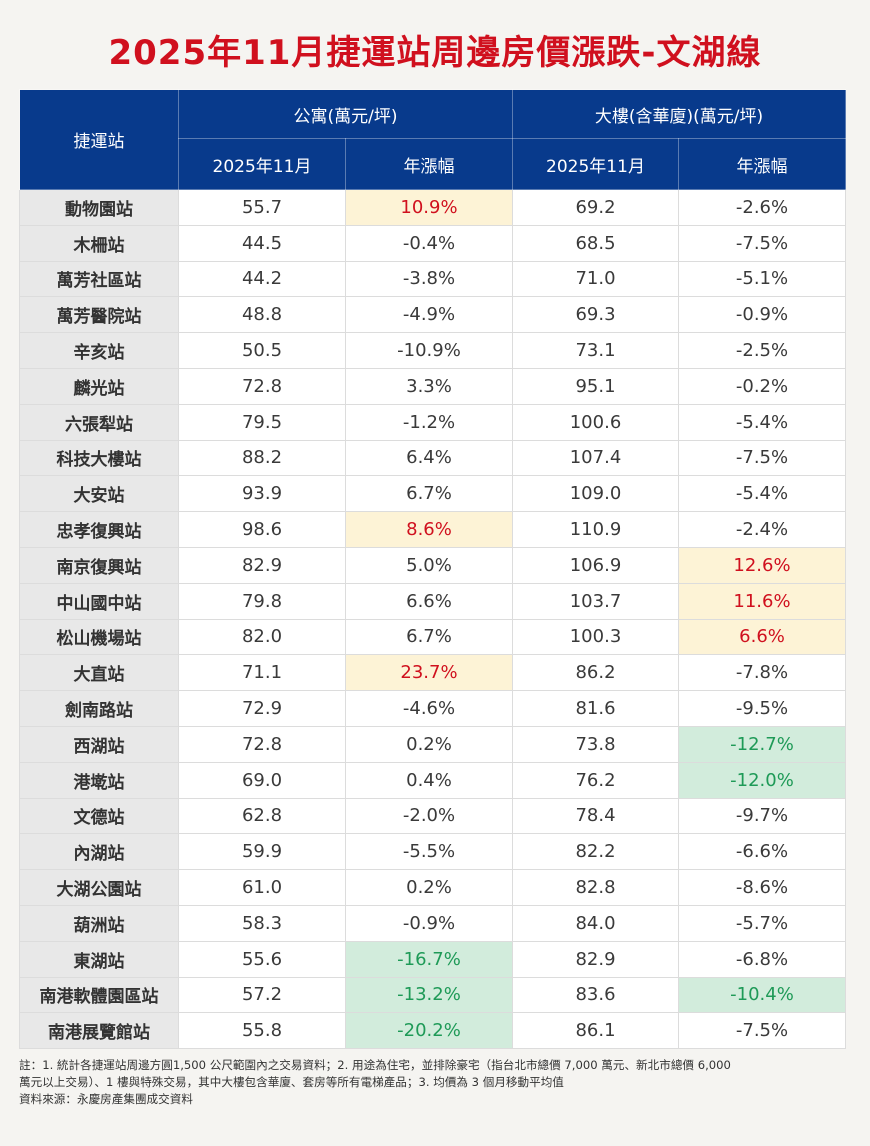  What do you see at coordinates (262, 995) in the screenshot?
I see `apt-price-cell: 57.2` at bounding box center [262, 995].